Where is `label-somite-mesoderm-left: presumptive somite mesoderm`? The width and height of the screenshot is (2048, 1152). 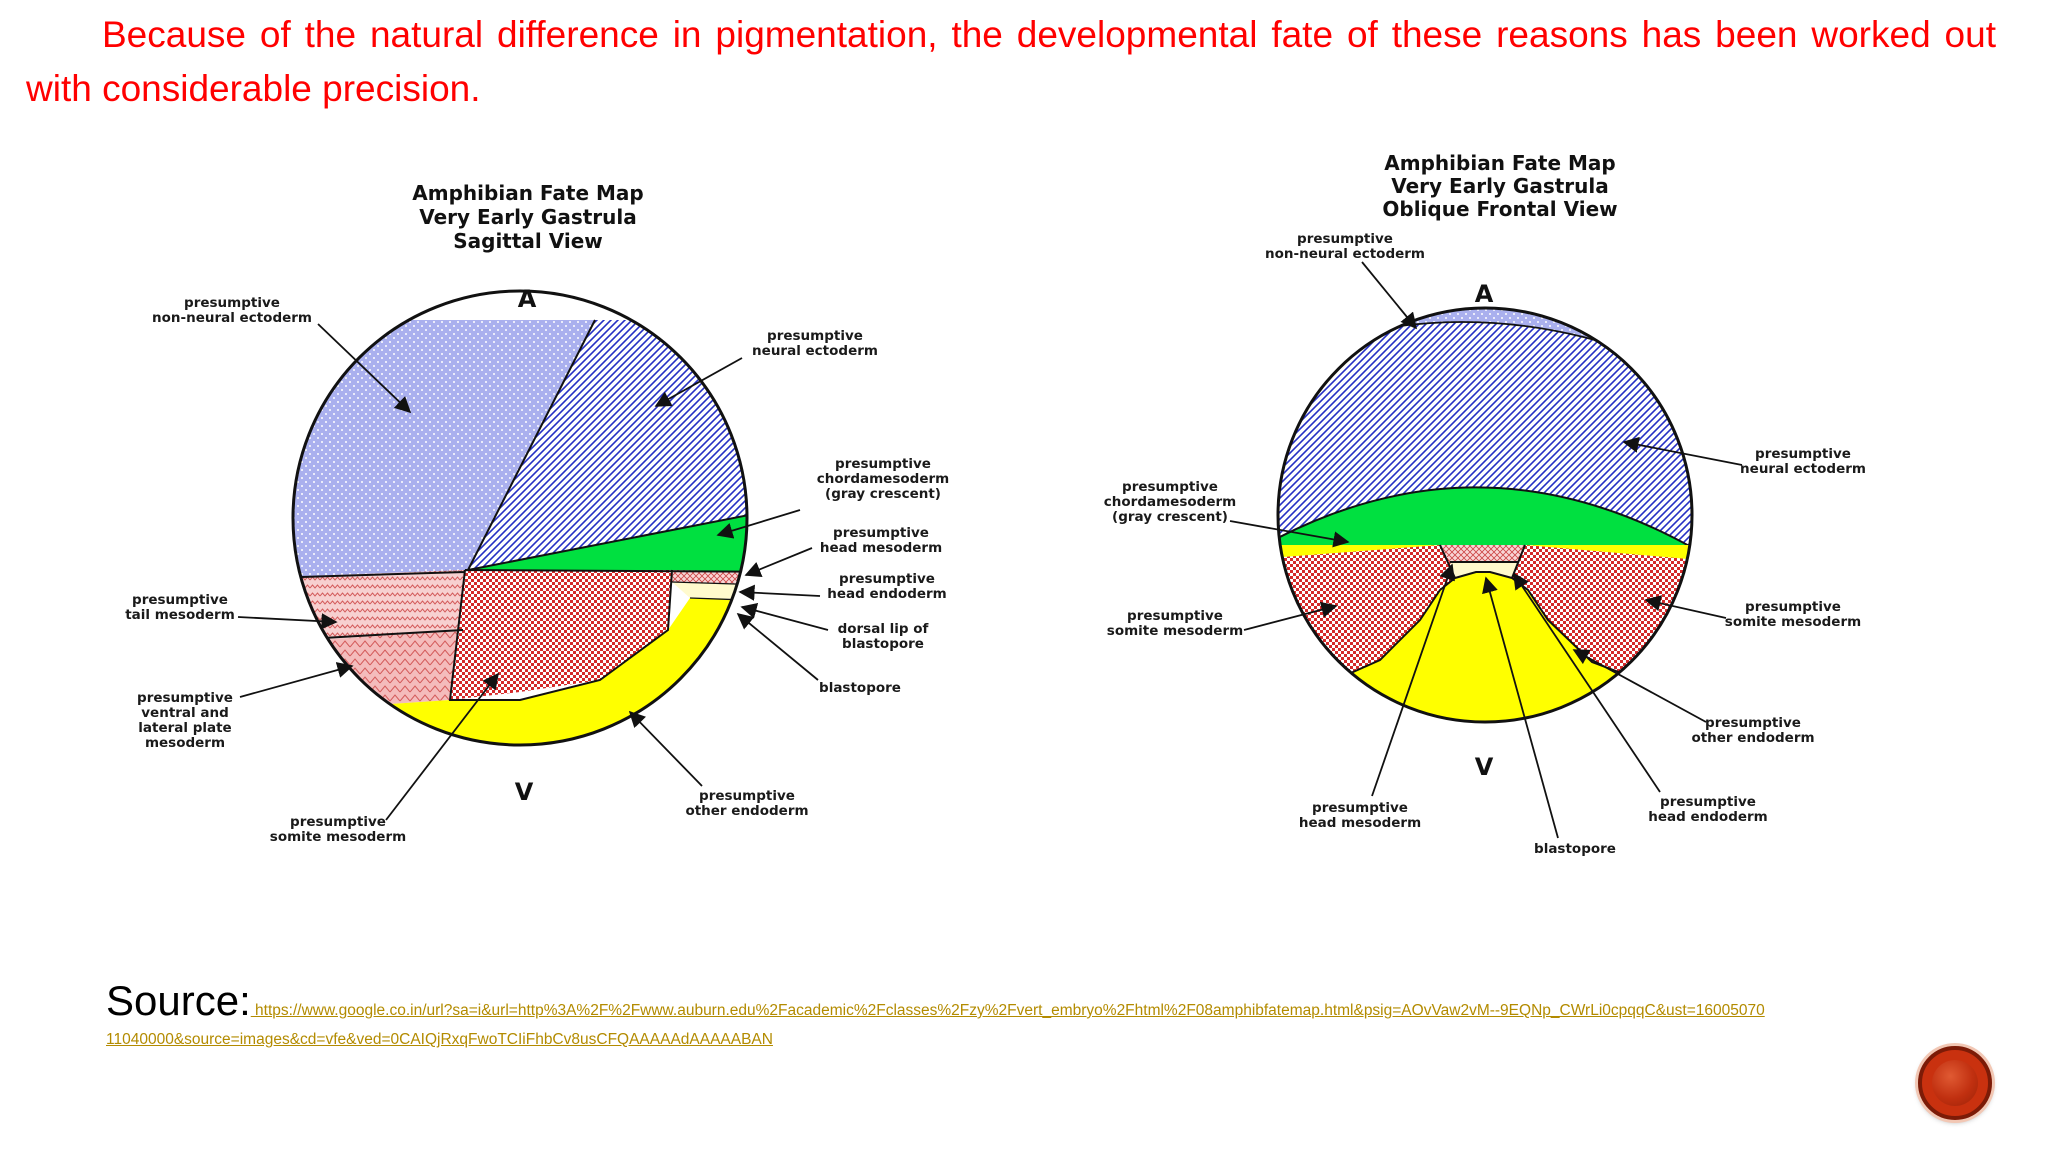
label-somite-mesoderm-left: presumptive somite mesoderm is located at coordinates (384, 758).